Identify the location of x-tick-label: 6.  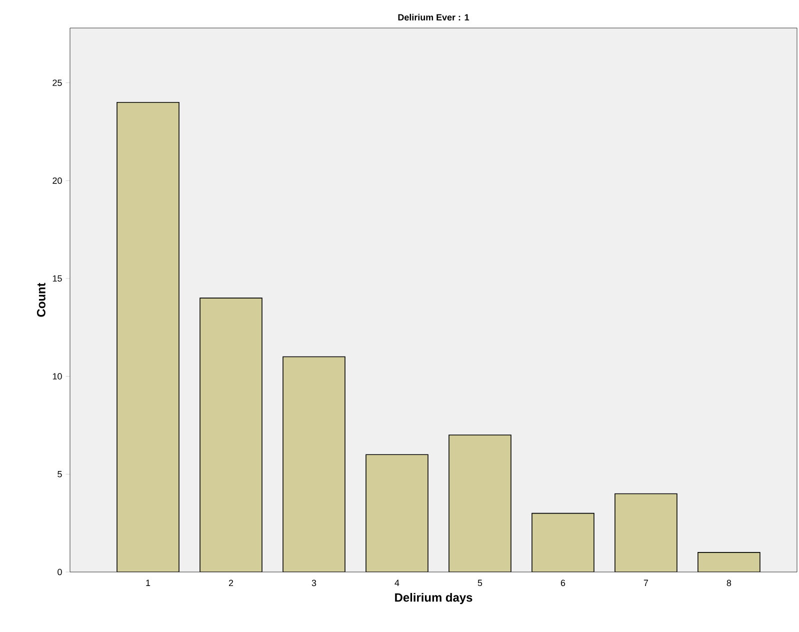
(563, 583).